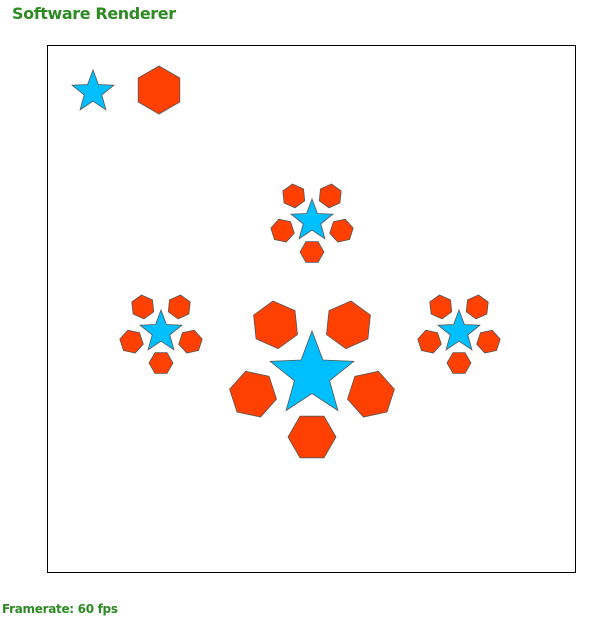 The height and width of the screenshot is (623, 610). I want to click on legend-star, so click(93, 89).